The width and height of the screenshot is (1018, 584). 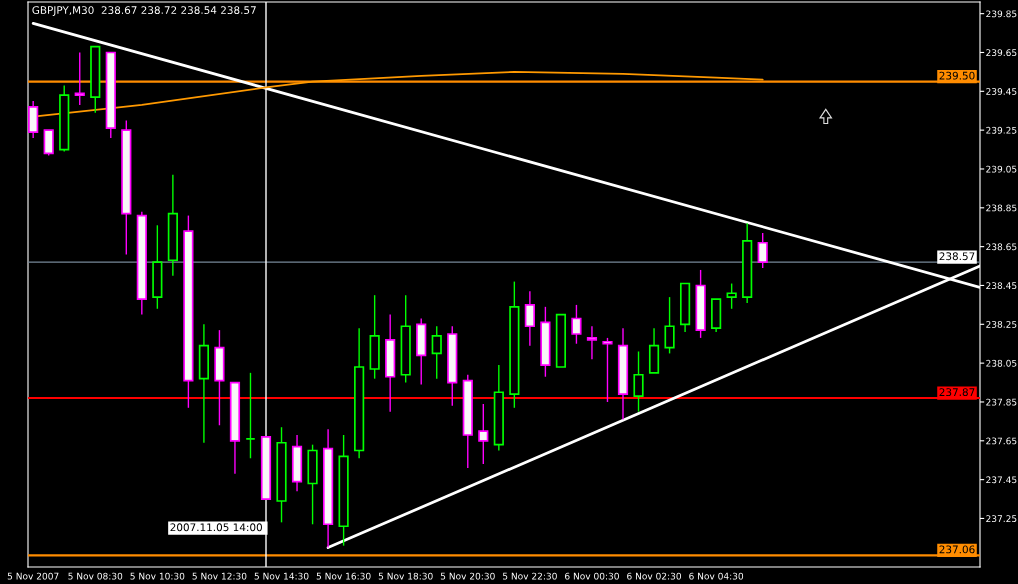 I want to click on y-tick-label: 238.85, so click(x=1001, y=208).